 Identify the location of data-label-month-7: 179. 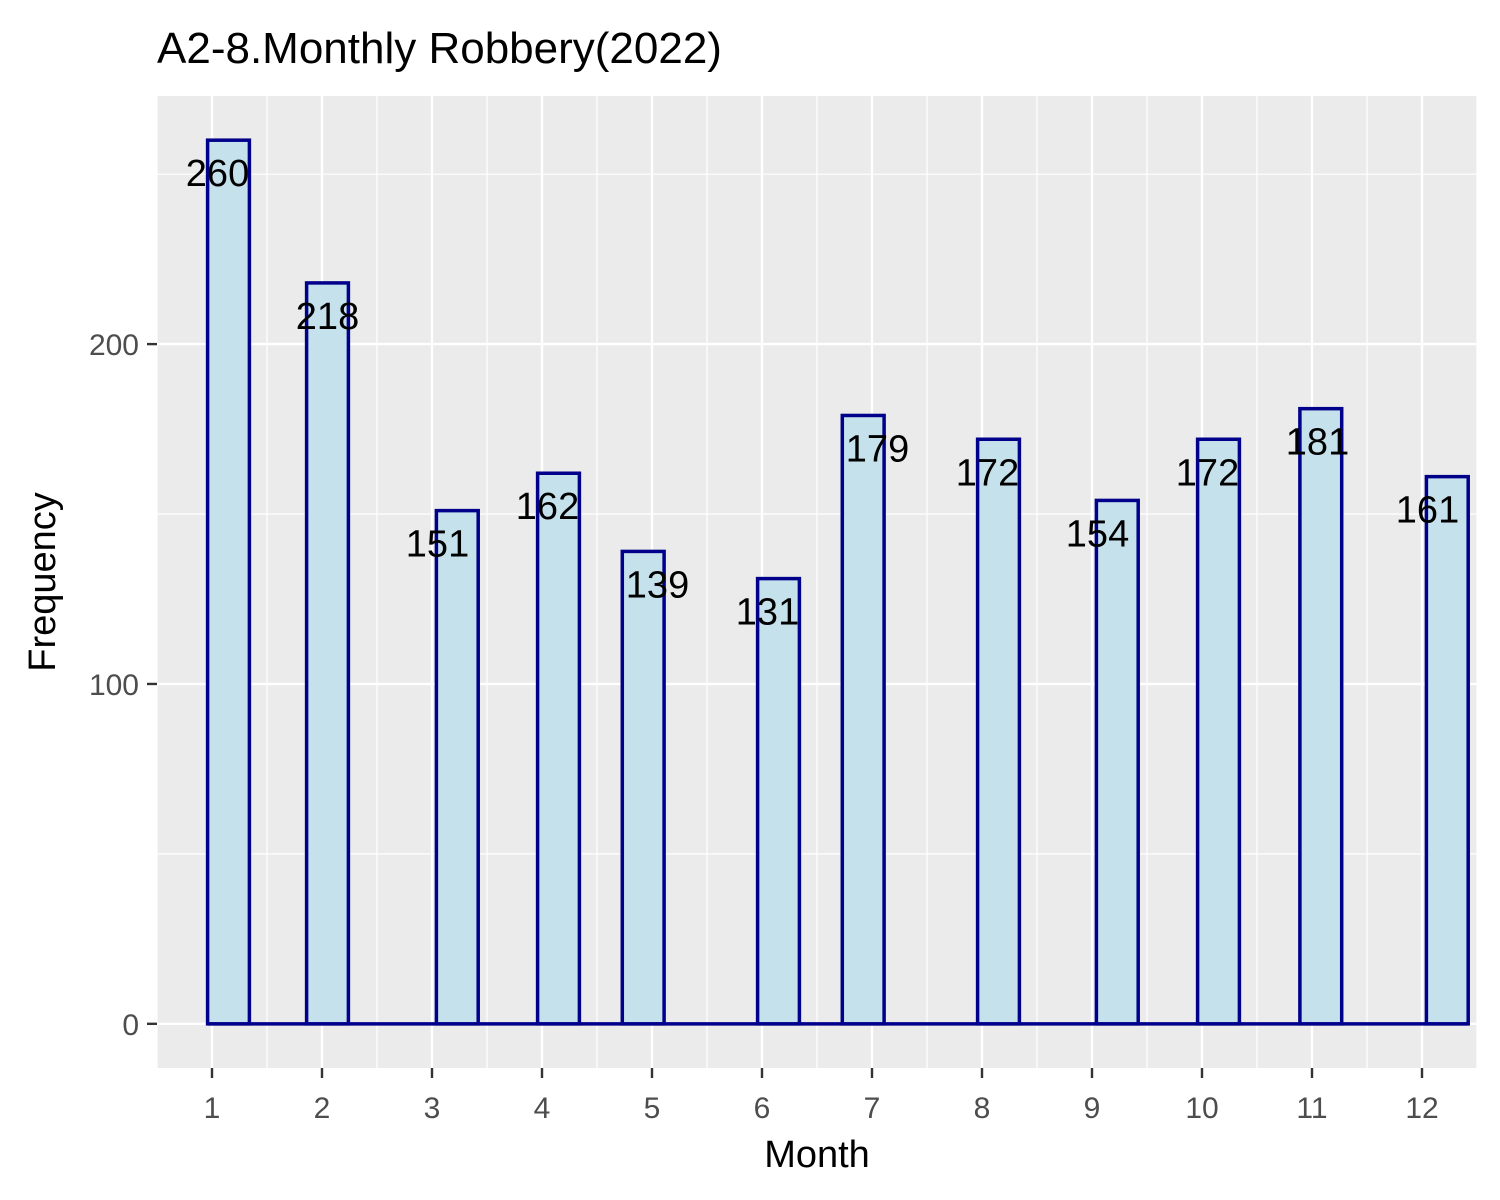
(877, 449).